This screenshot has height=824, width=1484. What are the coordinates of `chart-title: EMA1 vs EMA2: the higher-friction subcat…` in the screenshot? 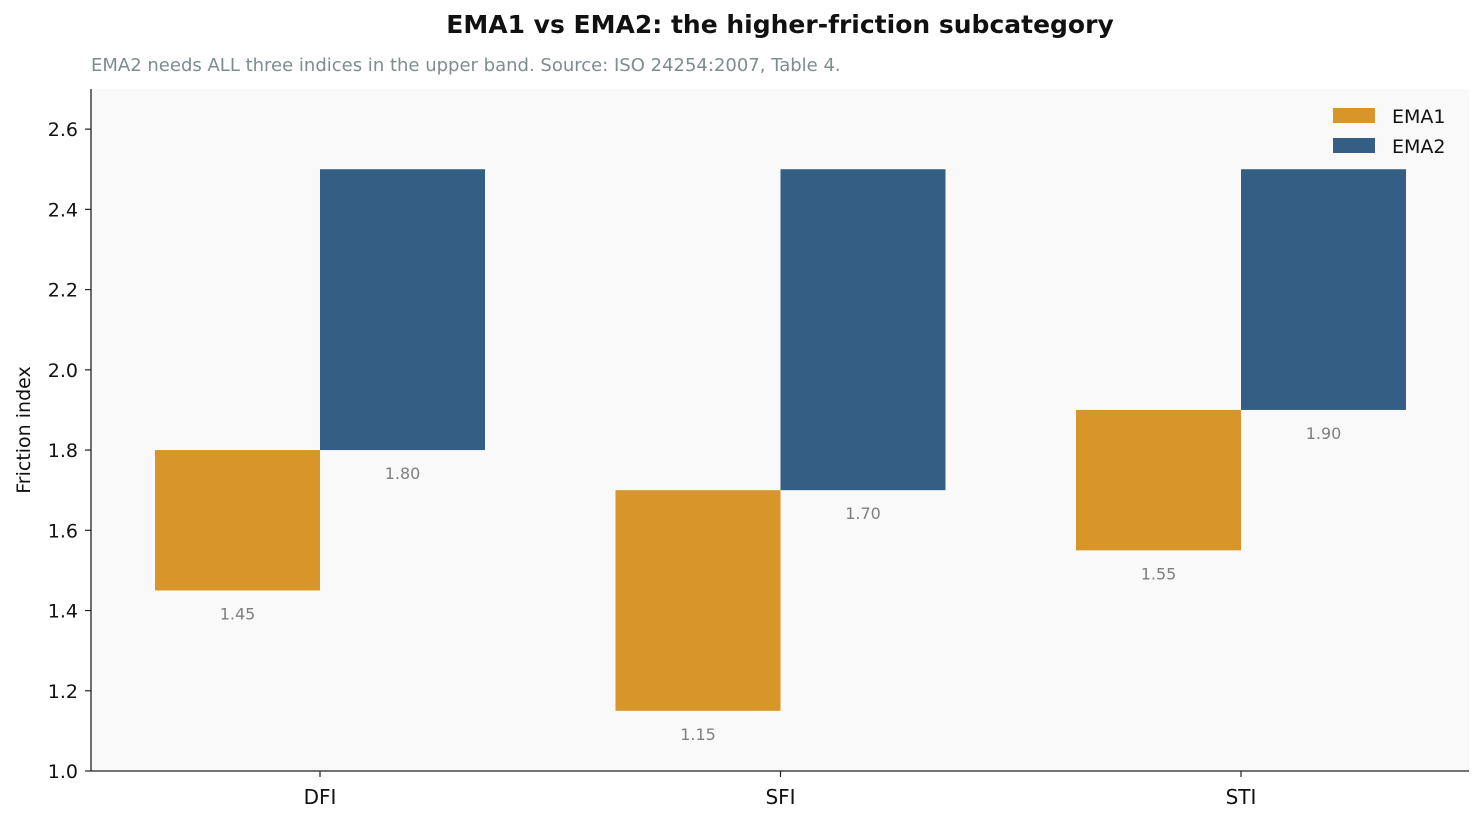 It's located at (780, 24).